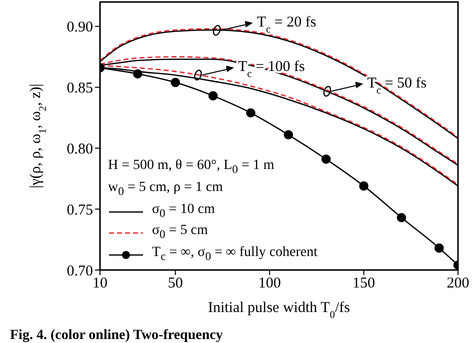  What do you see at coordinates (180, 233) in the screenshot?
I see `legend-label: σ$_{0}$ = 5 cm` at bounding box center [180, 233].